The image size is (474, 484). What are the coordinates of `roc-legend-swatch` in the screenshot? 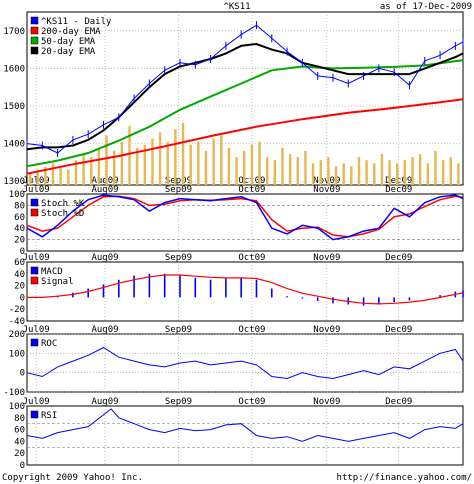 It's located at (34, 342).